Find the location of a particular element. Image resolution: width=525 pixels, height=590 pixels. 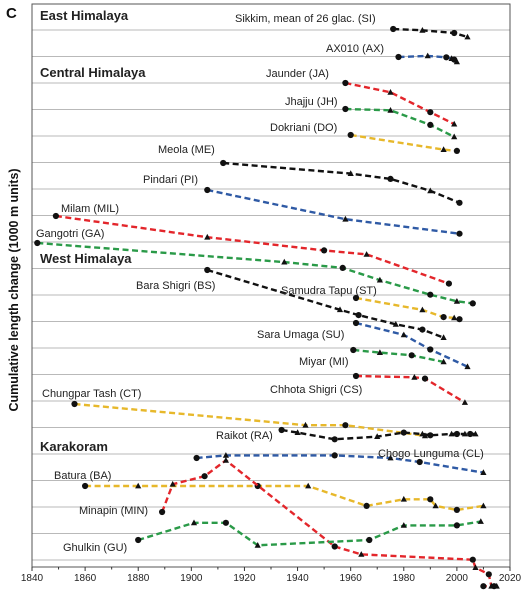

y-axis-label: Cumulative length change (1000 m units) is located at coordinates (14, 289).